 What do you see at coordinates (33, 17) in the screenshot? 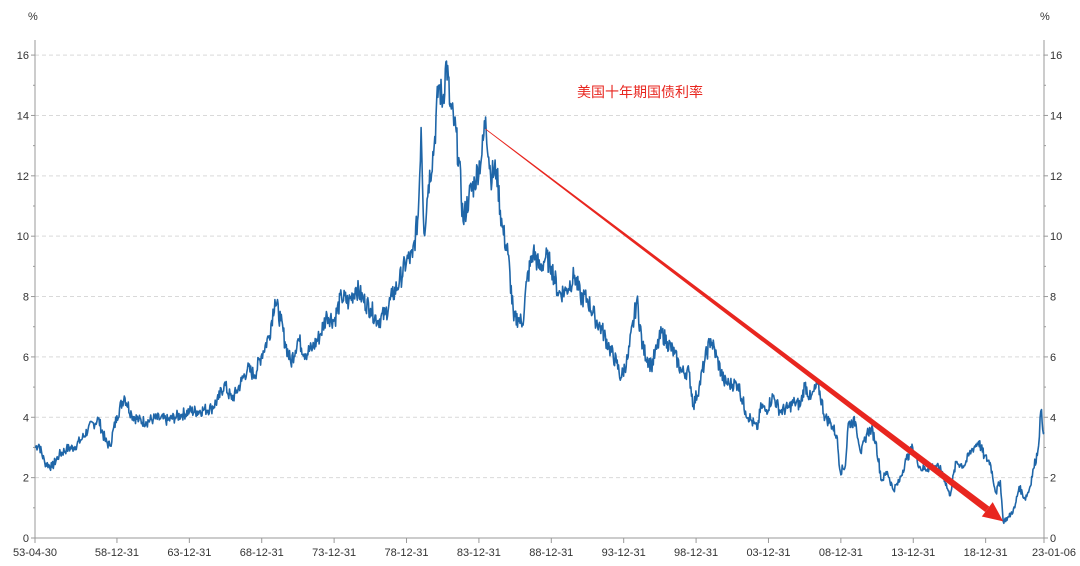
I see `left-y-unit: %` at bounding box center [33, 17].